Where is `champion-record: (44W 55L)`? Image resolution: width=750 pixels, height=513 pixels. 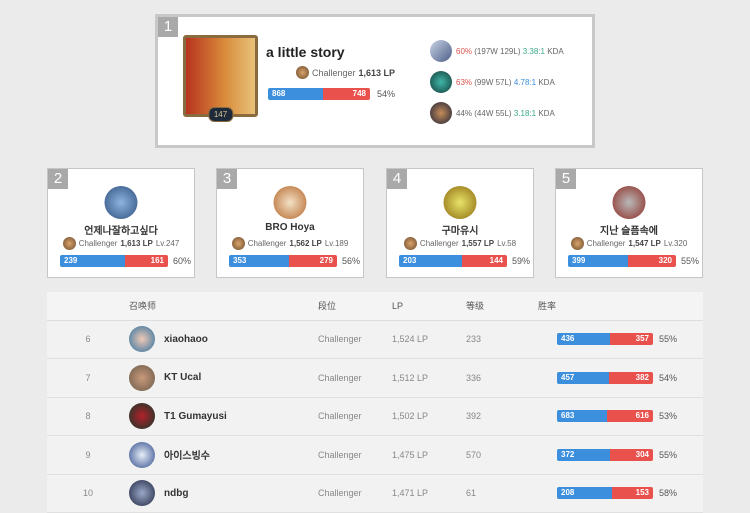
champion-record: (44W 55L) is located at coordinates (493, 113).